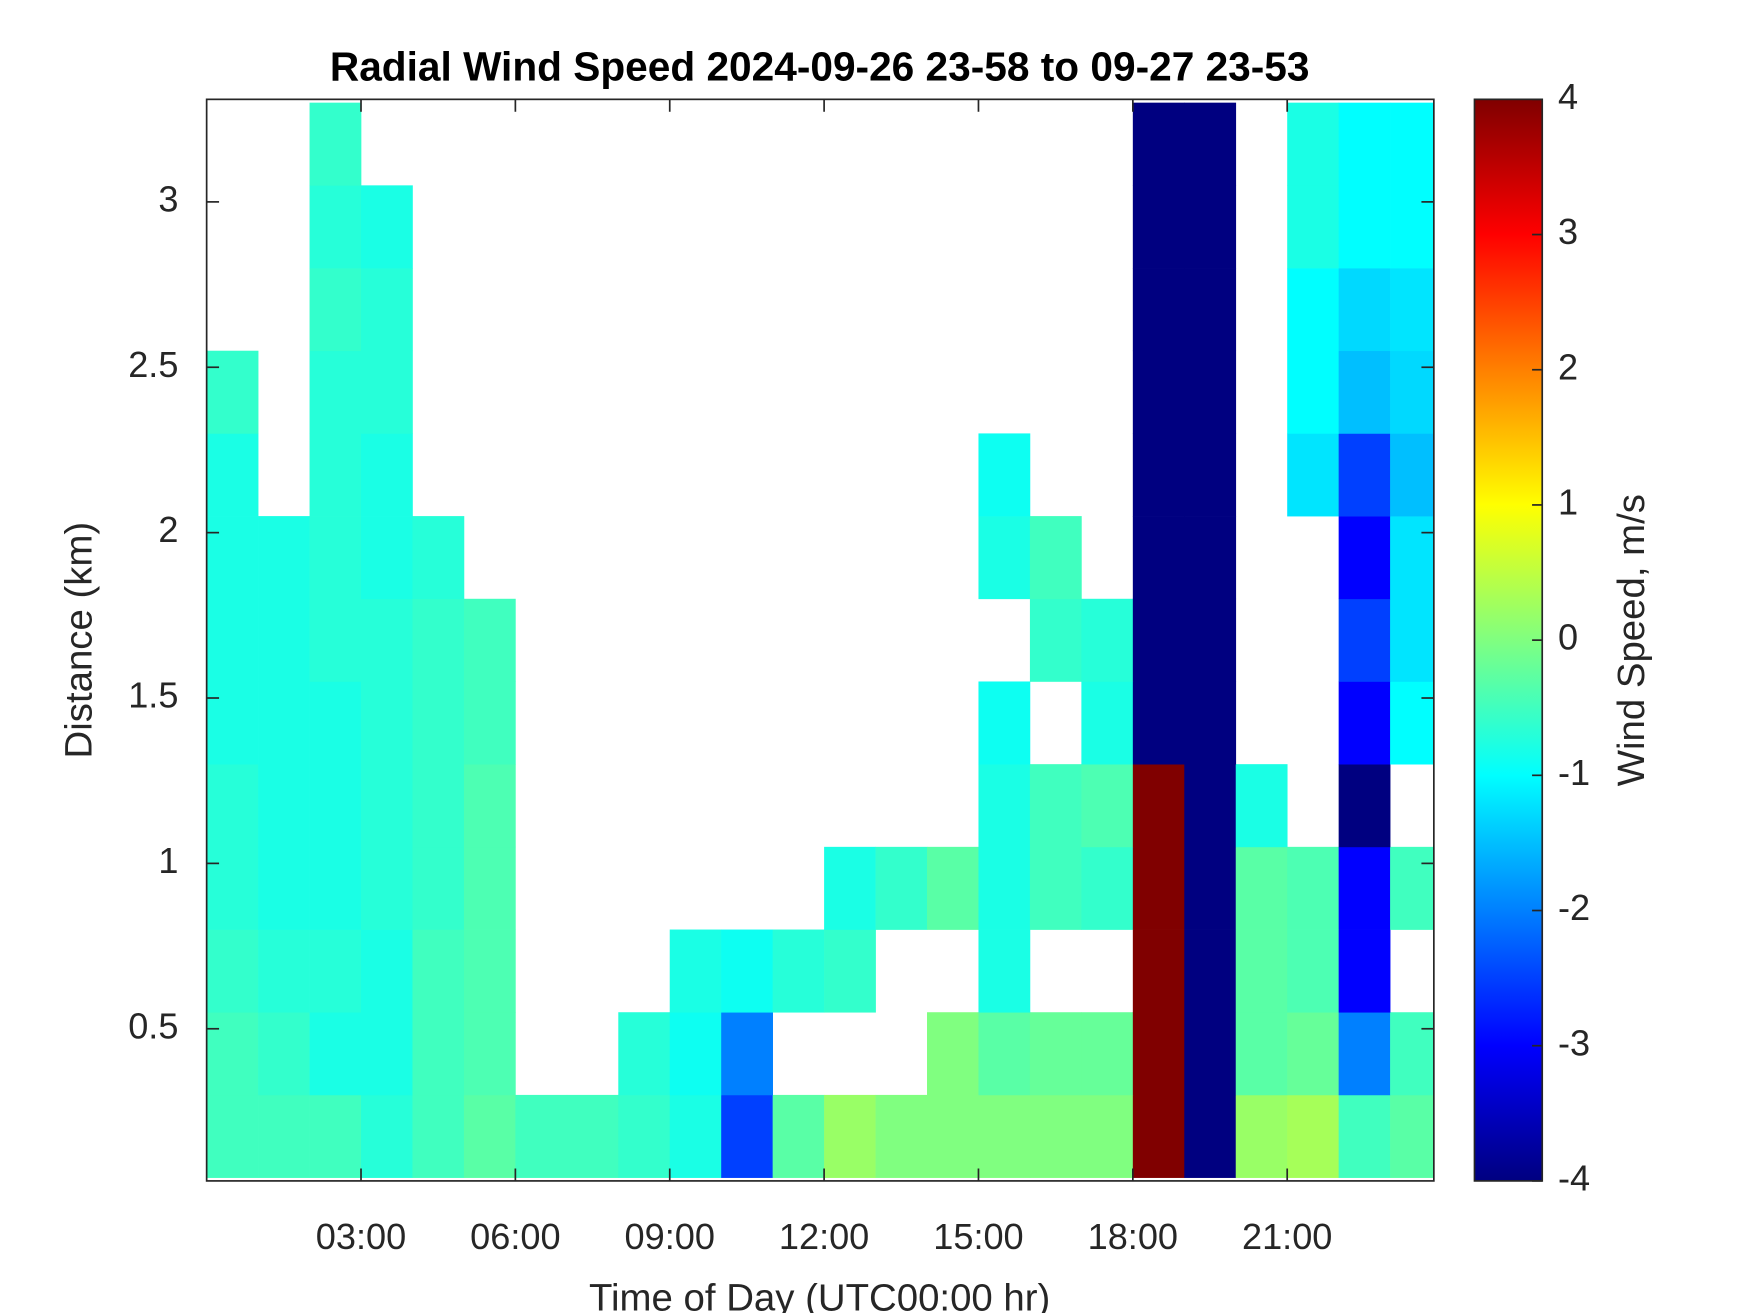  Describe the element at coordinates (1568, 501) in the screenshot. I see `colorbar-tick-label: 1` at that location.